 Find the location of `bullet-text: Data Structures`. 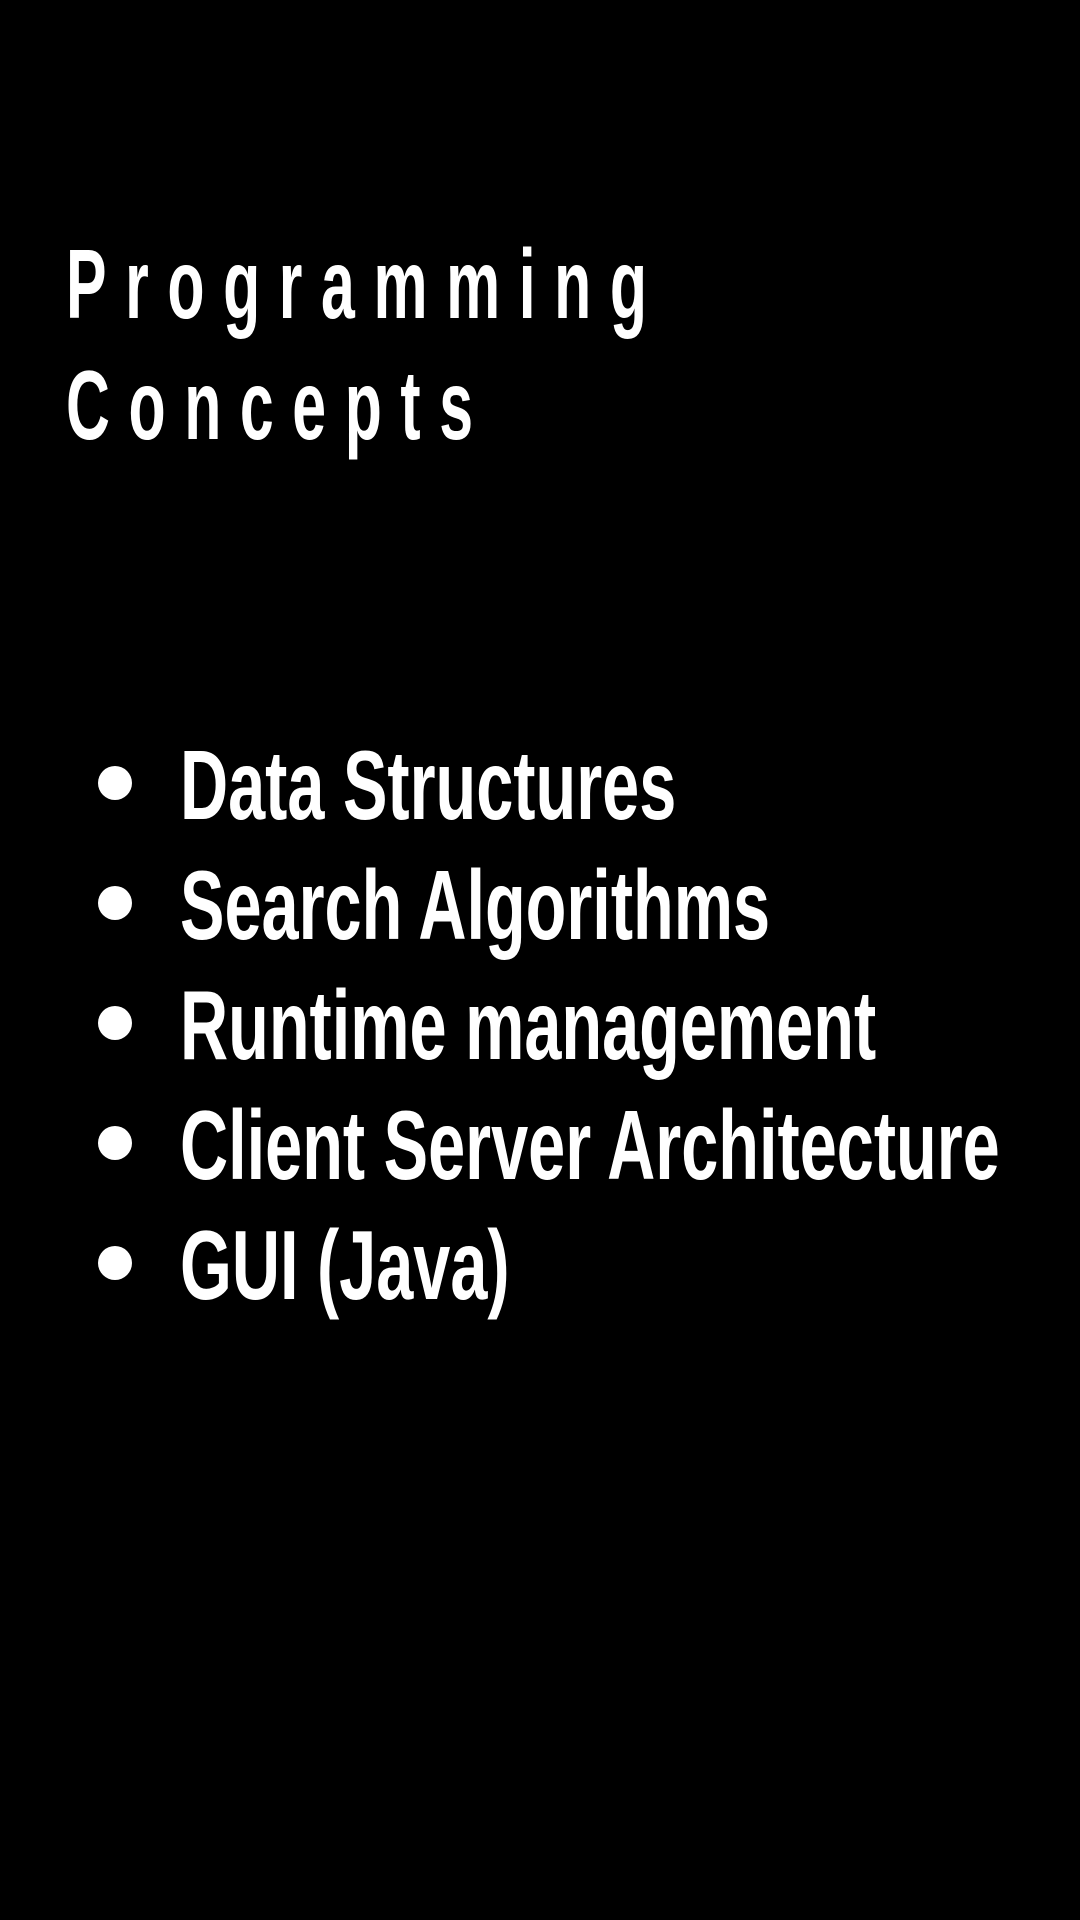

bullet-text: Data Structures is located at coordinates (428, 785).